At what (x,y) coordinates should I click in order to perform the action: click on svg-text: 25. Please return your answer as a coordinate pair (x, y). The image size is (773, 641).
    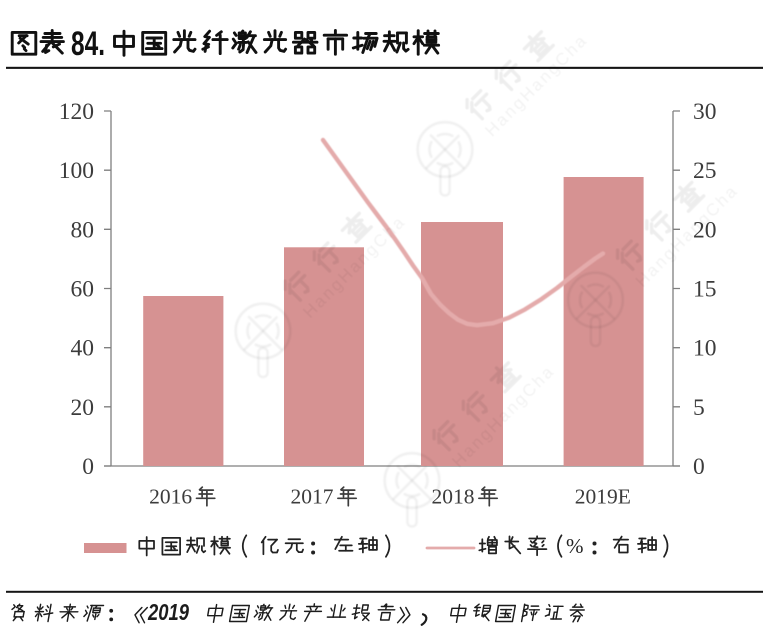
    Looking at the image, I should click on (705, 171).